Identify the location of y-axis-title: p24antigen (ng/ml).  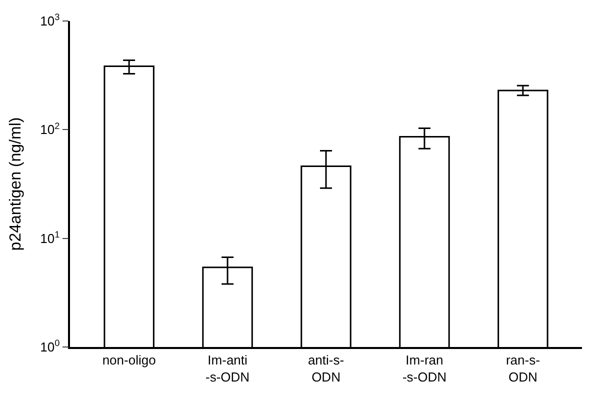
(16, 184).